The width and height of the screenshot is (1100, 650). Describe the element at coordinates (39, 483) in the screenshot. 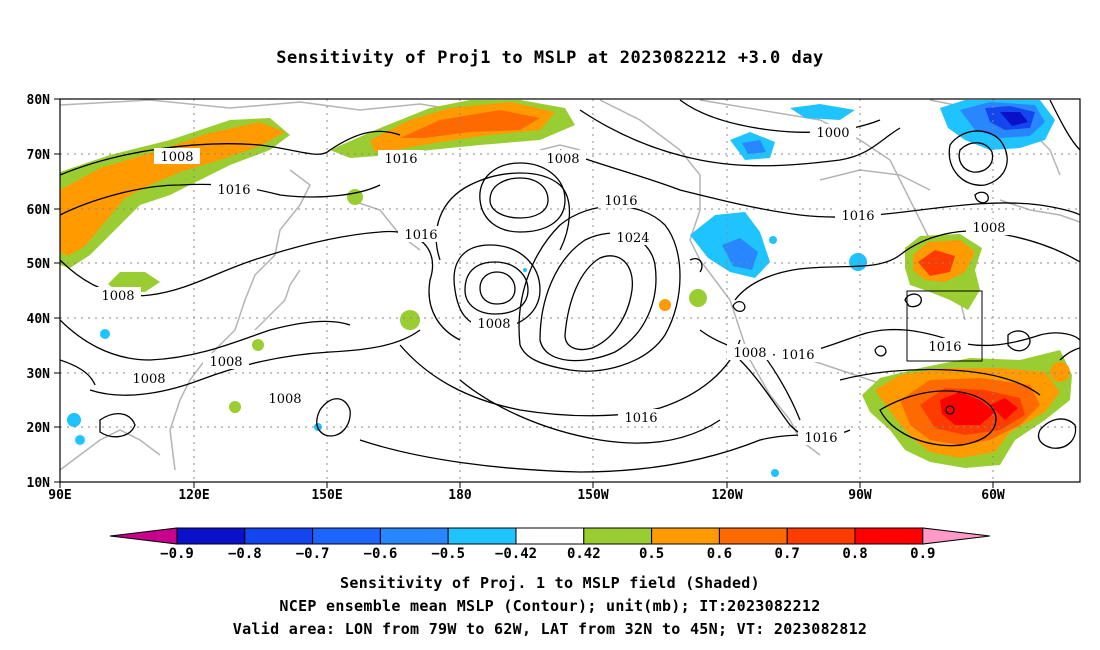

I see `lat-label: 10N` at that location.